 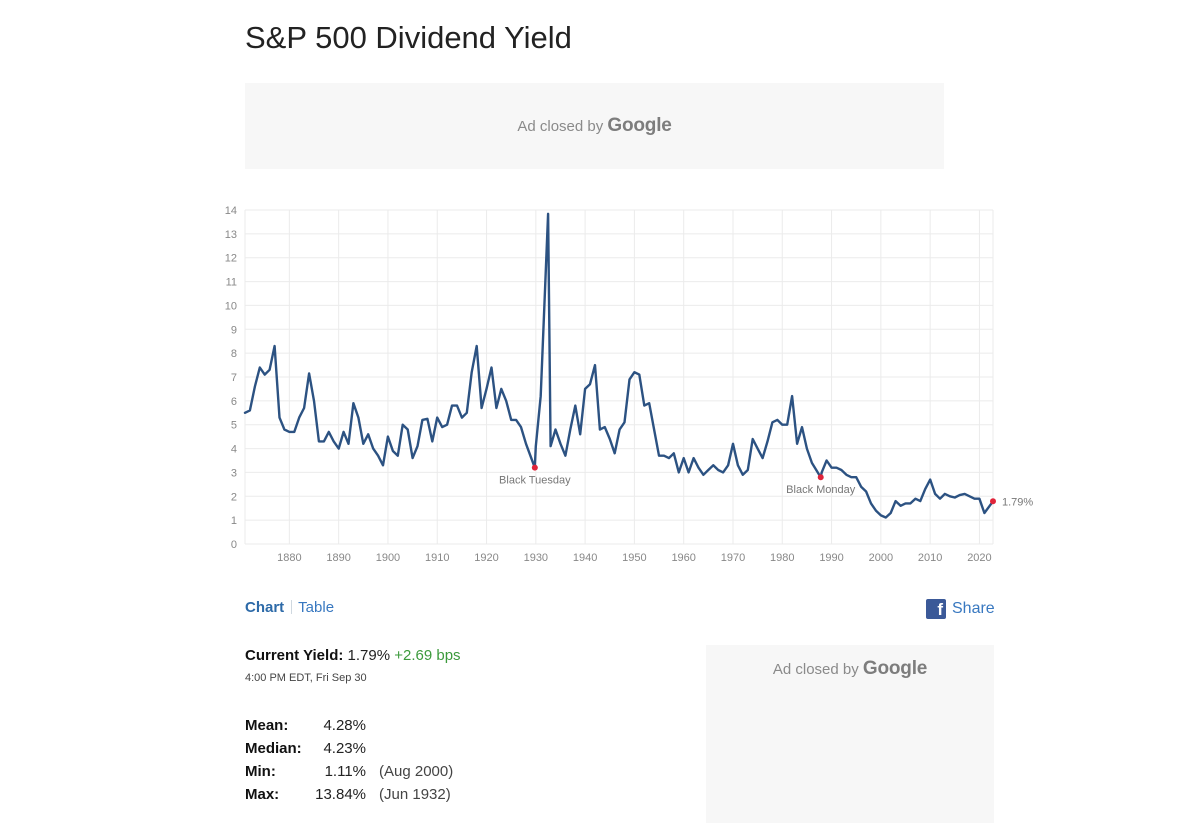 What do you see at coordinates (369, 655) in the screenshot?
I see `current-yield-value: 1.79%` at bounding box center [369, 655].